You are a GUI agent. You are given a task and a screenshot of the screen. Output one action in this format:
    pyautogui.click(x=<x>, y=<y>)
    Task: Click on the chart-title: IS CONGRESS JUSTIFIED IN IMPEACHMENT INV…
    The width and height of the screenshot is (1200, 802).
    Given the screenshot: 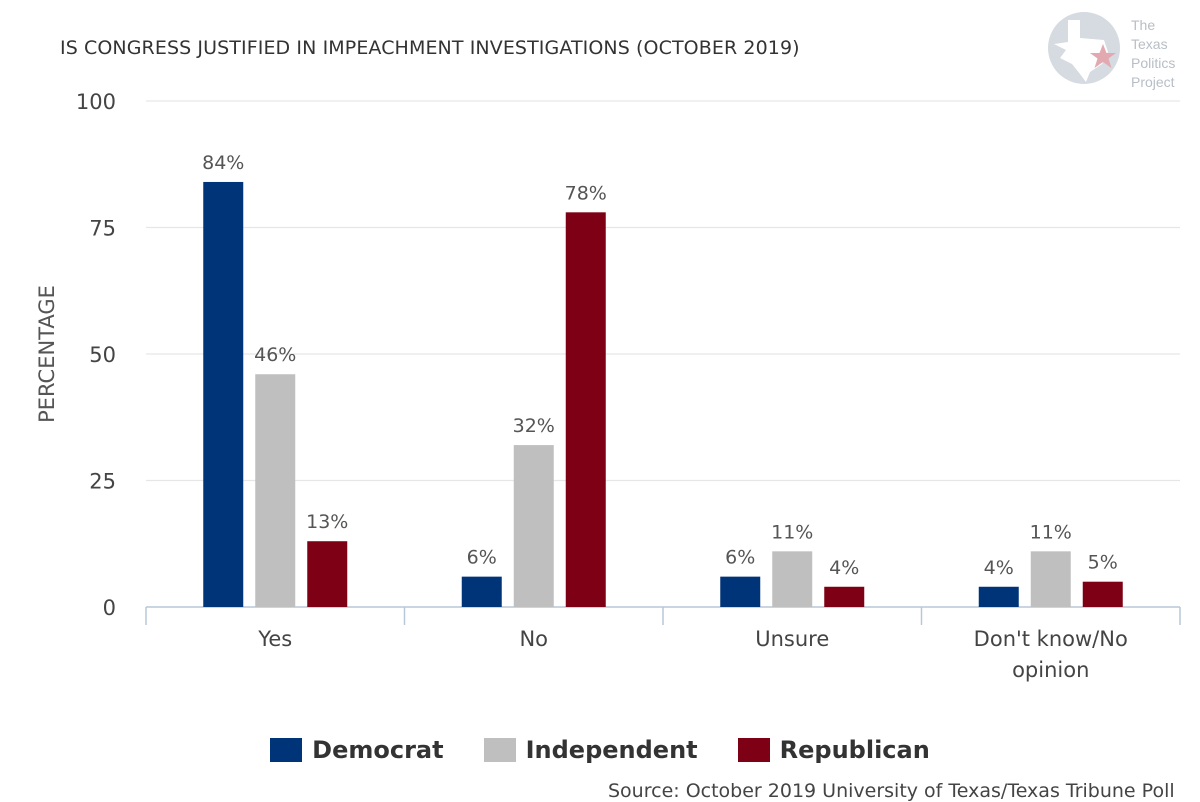 What is the action you would take?
    pyautogui.click(x=430, y=48)
    